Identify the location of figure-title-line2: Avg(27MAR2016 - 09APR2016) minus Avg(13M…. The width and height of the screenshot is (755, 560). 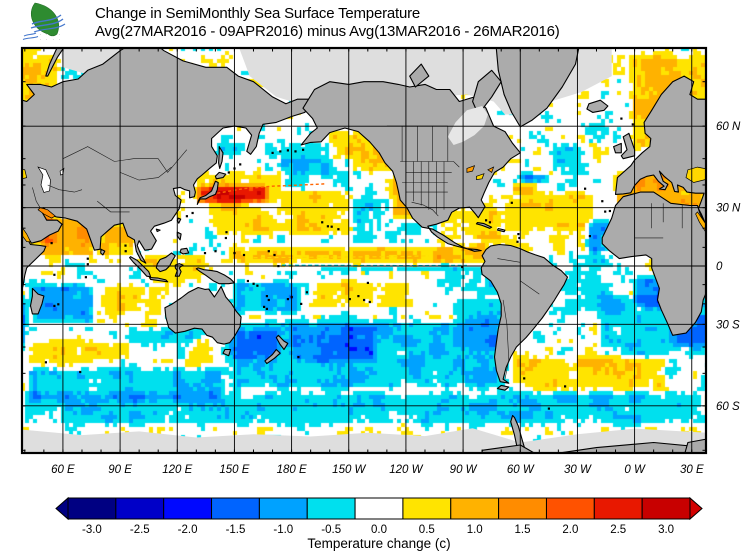
(327, 31).